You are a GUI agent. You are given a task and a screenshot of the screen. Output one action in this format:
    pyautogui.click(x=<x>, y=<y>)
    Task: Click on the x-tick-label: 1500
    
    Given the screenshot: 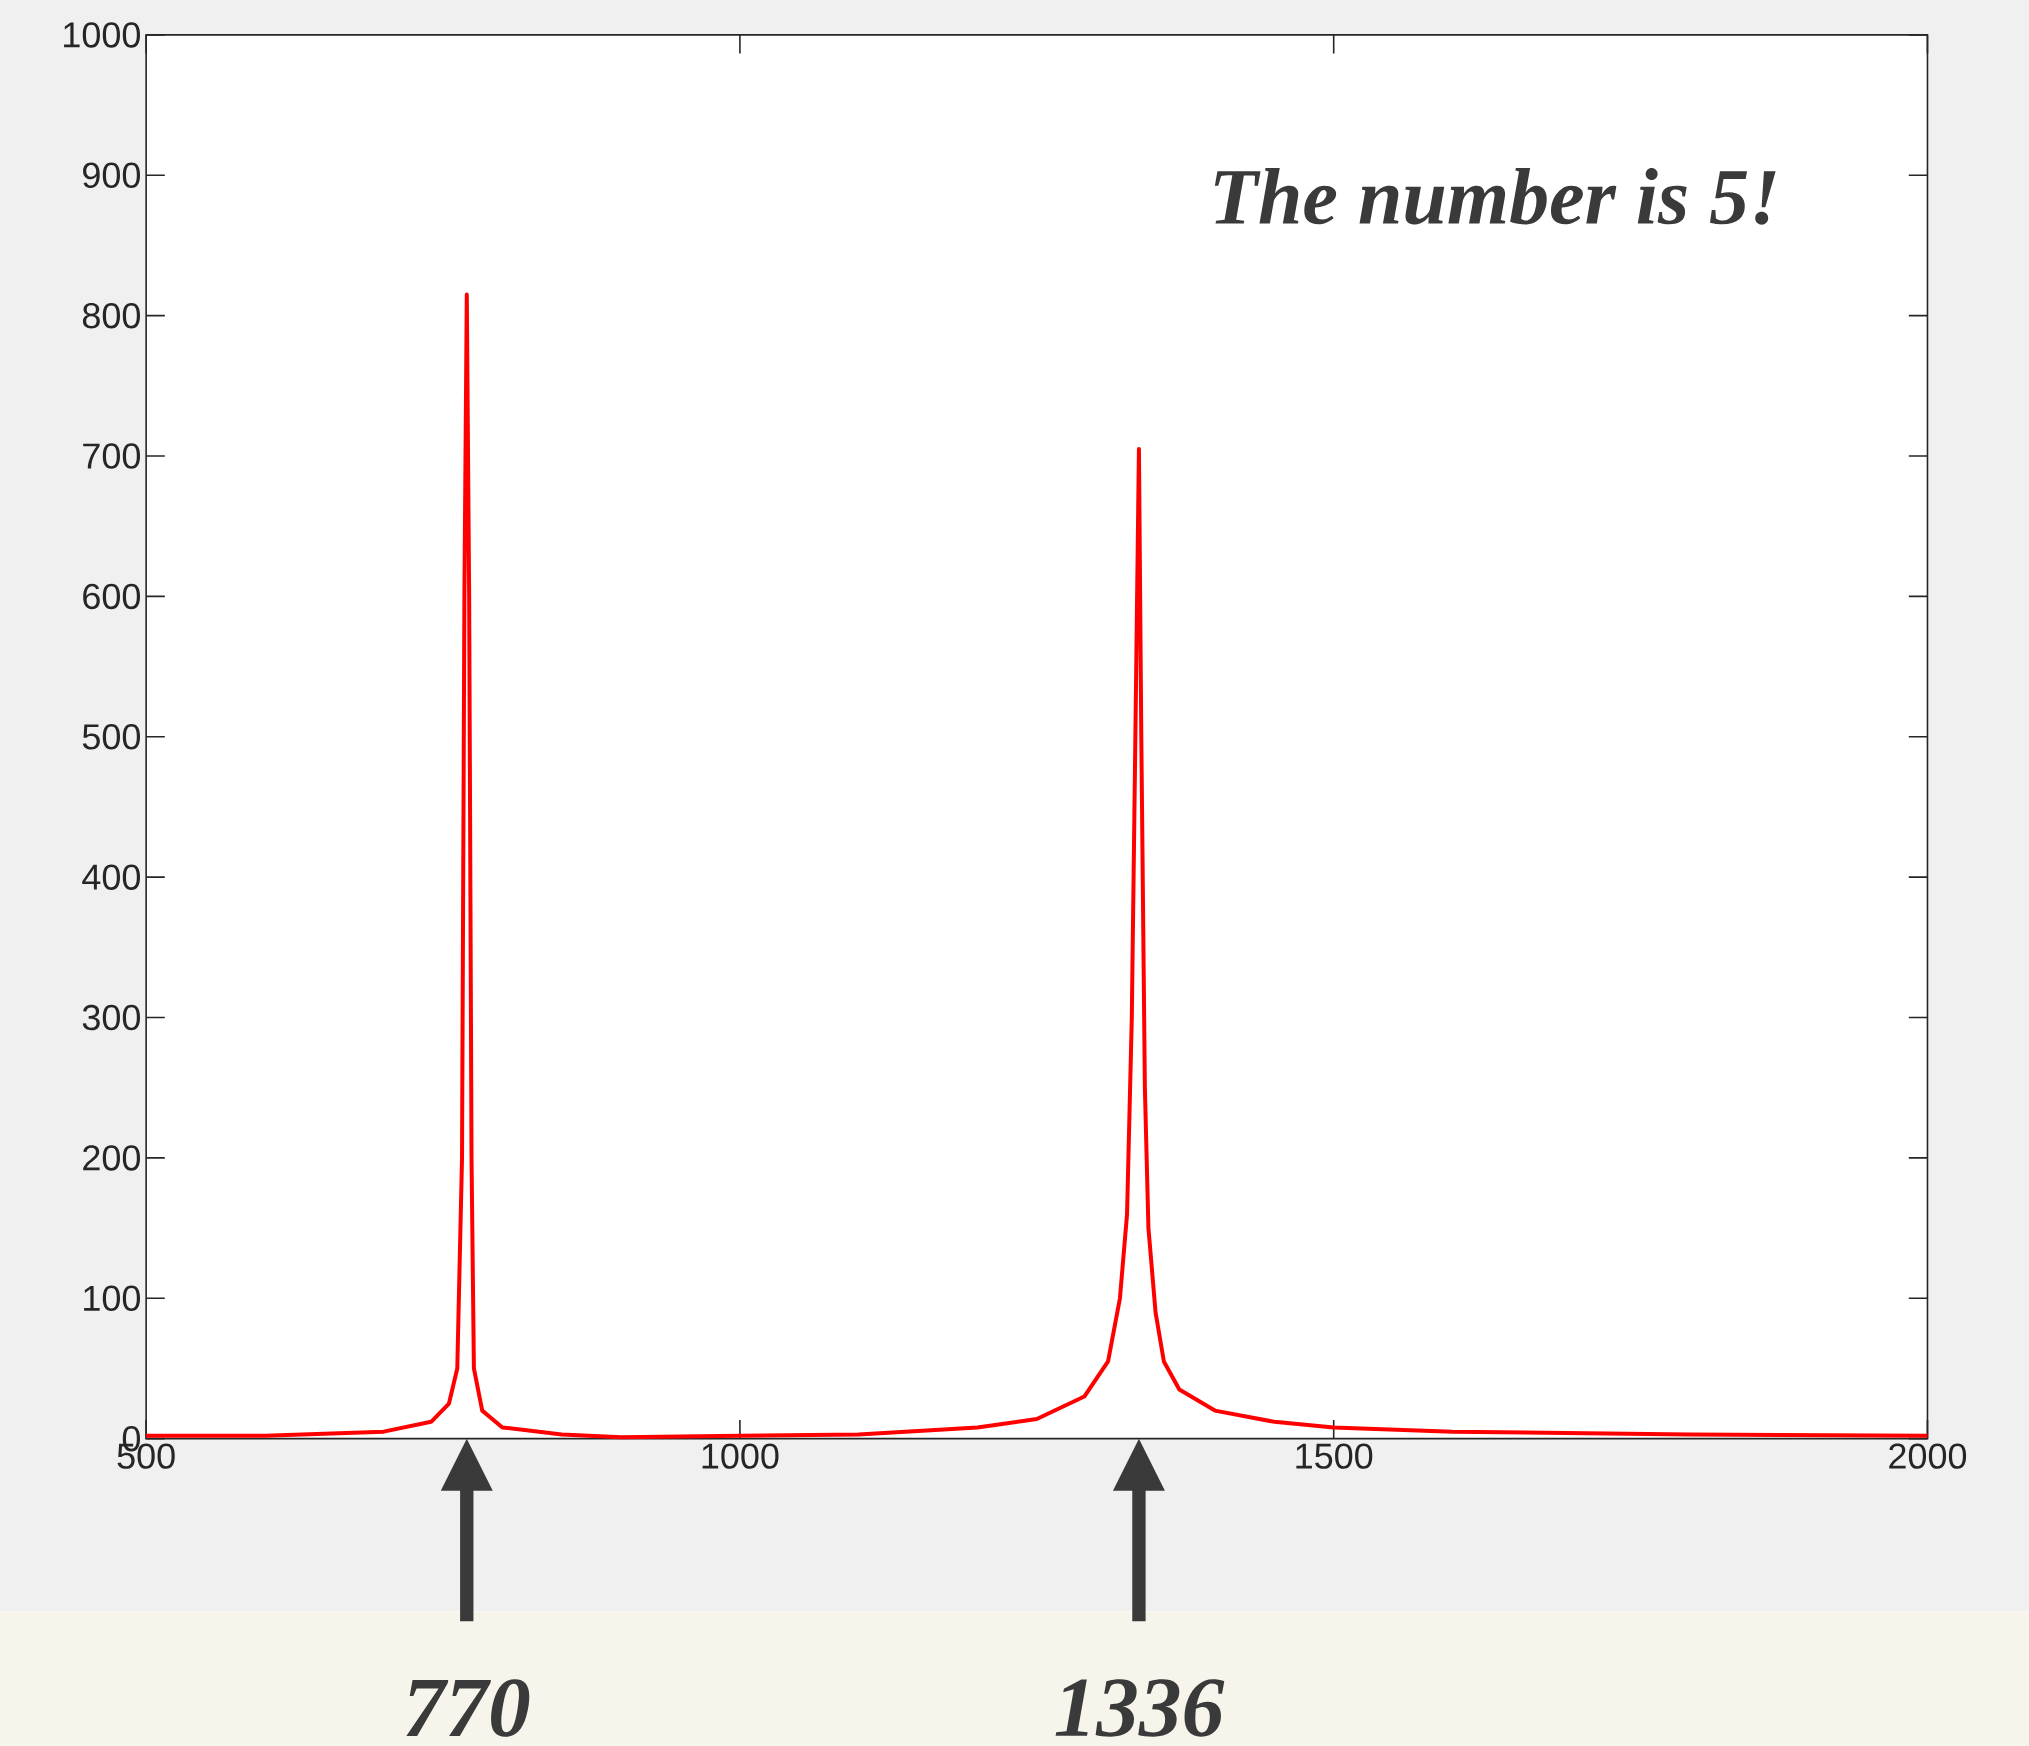 What is the action you would take?
    pyautogui.click(x=1334, y=1456)
    